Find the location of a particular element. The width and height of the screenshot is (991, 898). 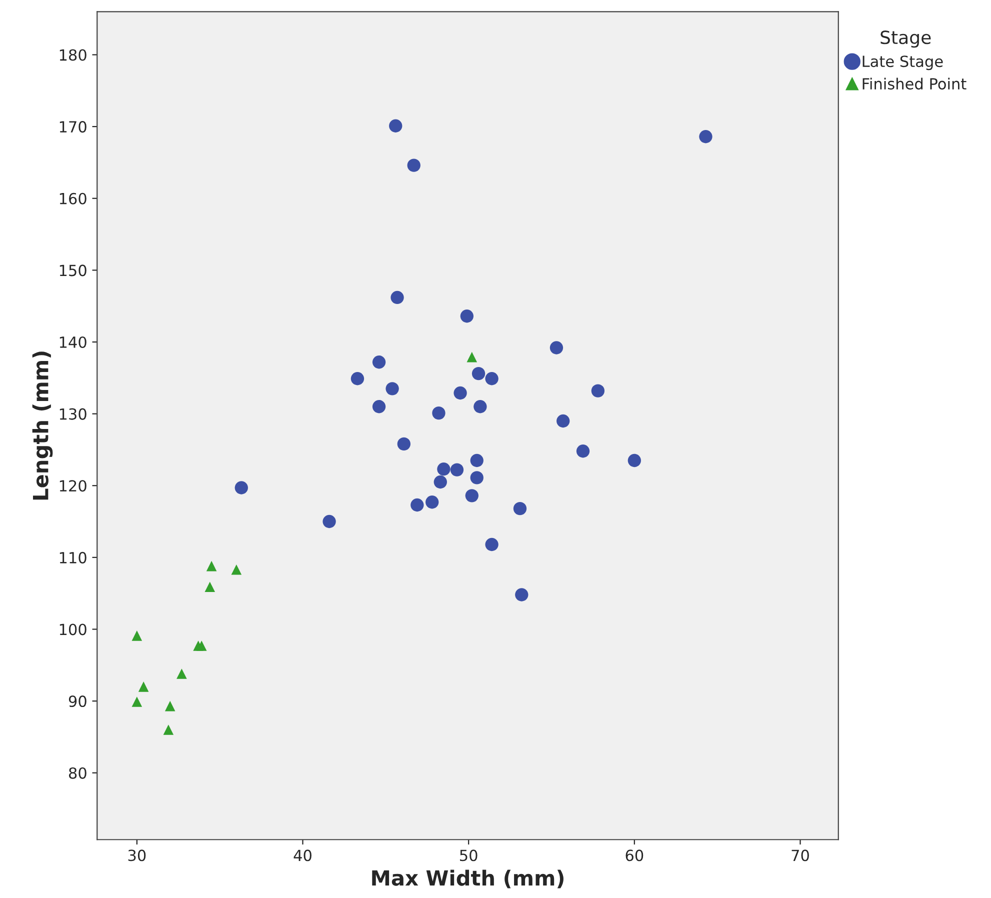

x-tick-label: 70 is located at coordinates (800, 856).